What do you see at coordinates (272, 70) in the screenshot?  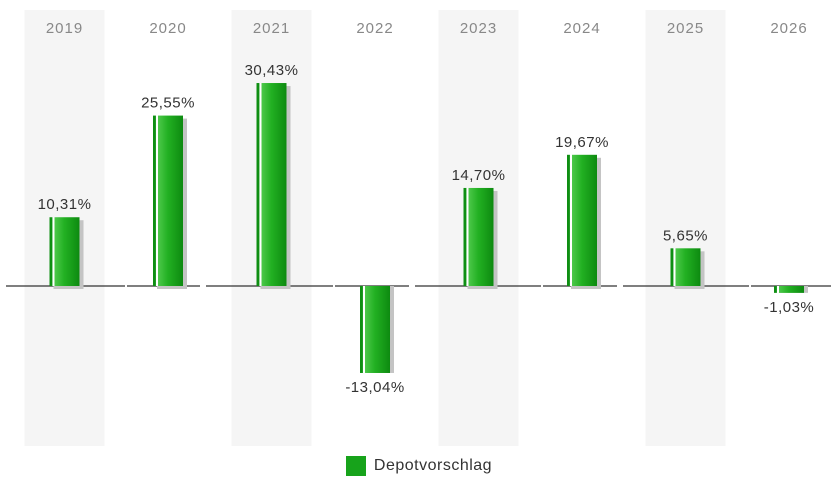 I see `value-label: 30,43%` at bounding box center [272, 70].